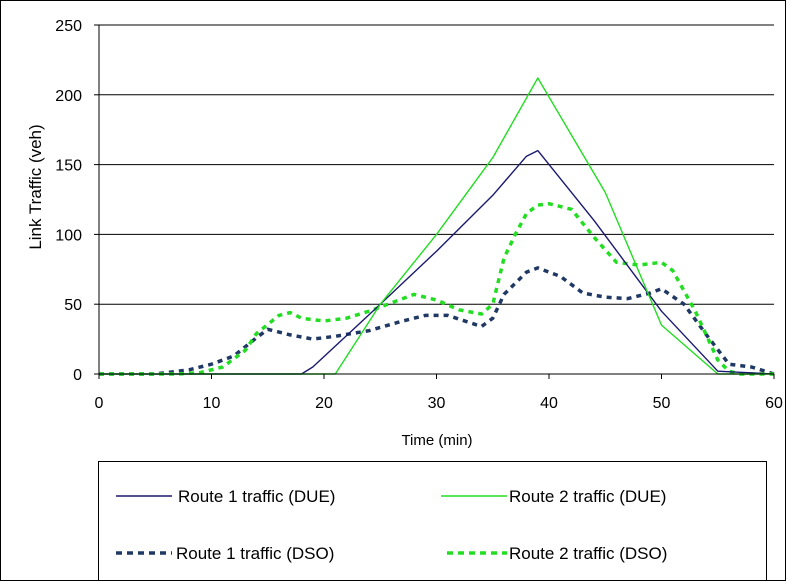 The width and height of the screenshot is (787, 585). I want to click on x-tick-label: 20, so click(324, 403).